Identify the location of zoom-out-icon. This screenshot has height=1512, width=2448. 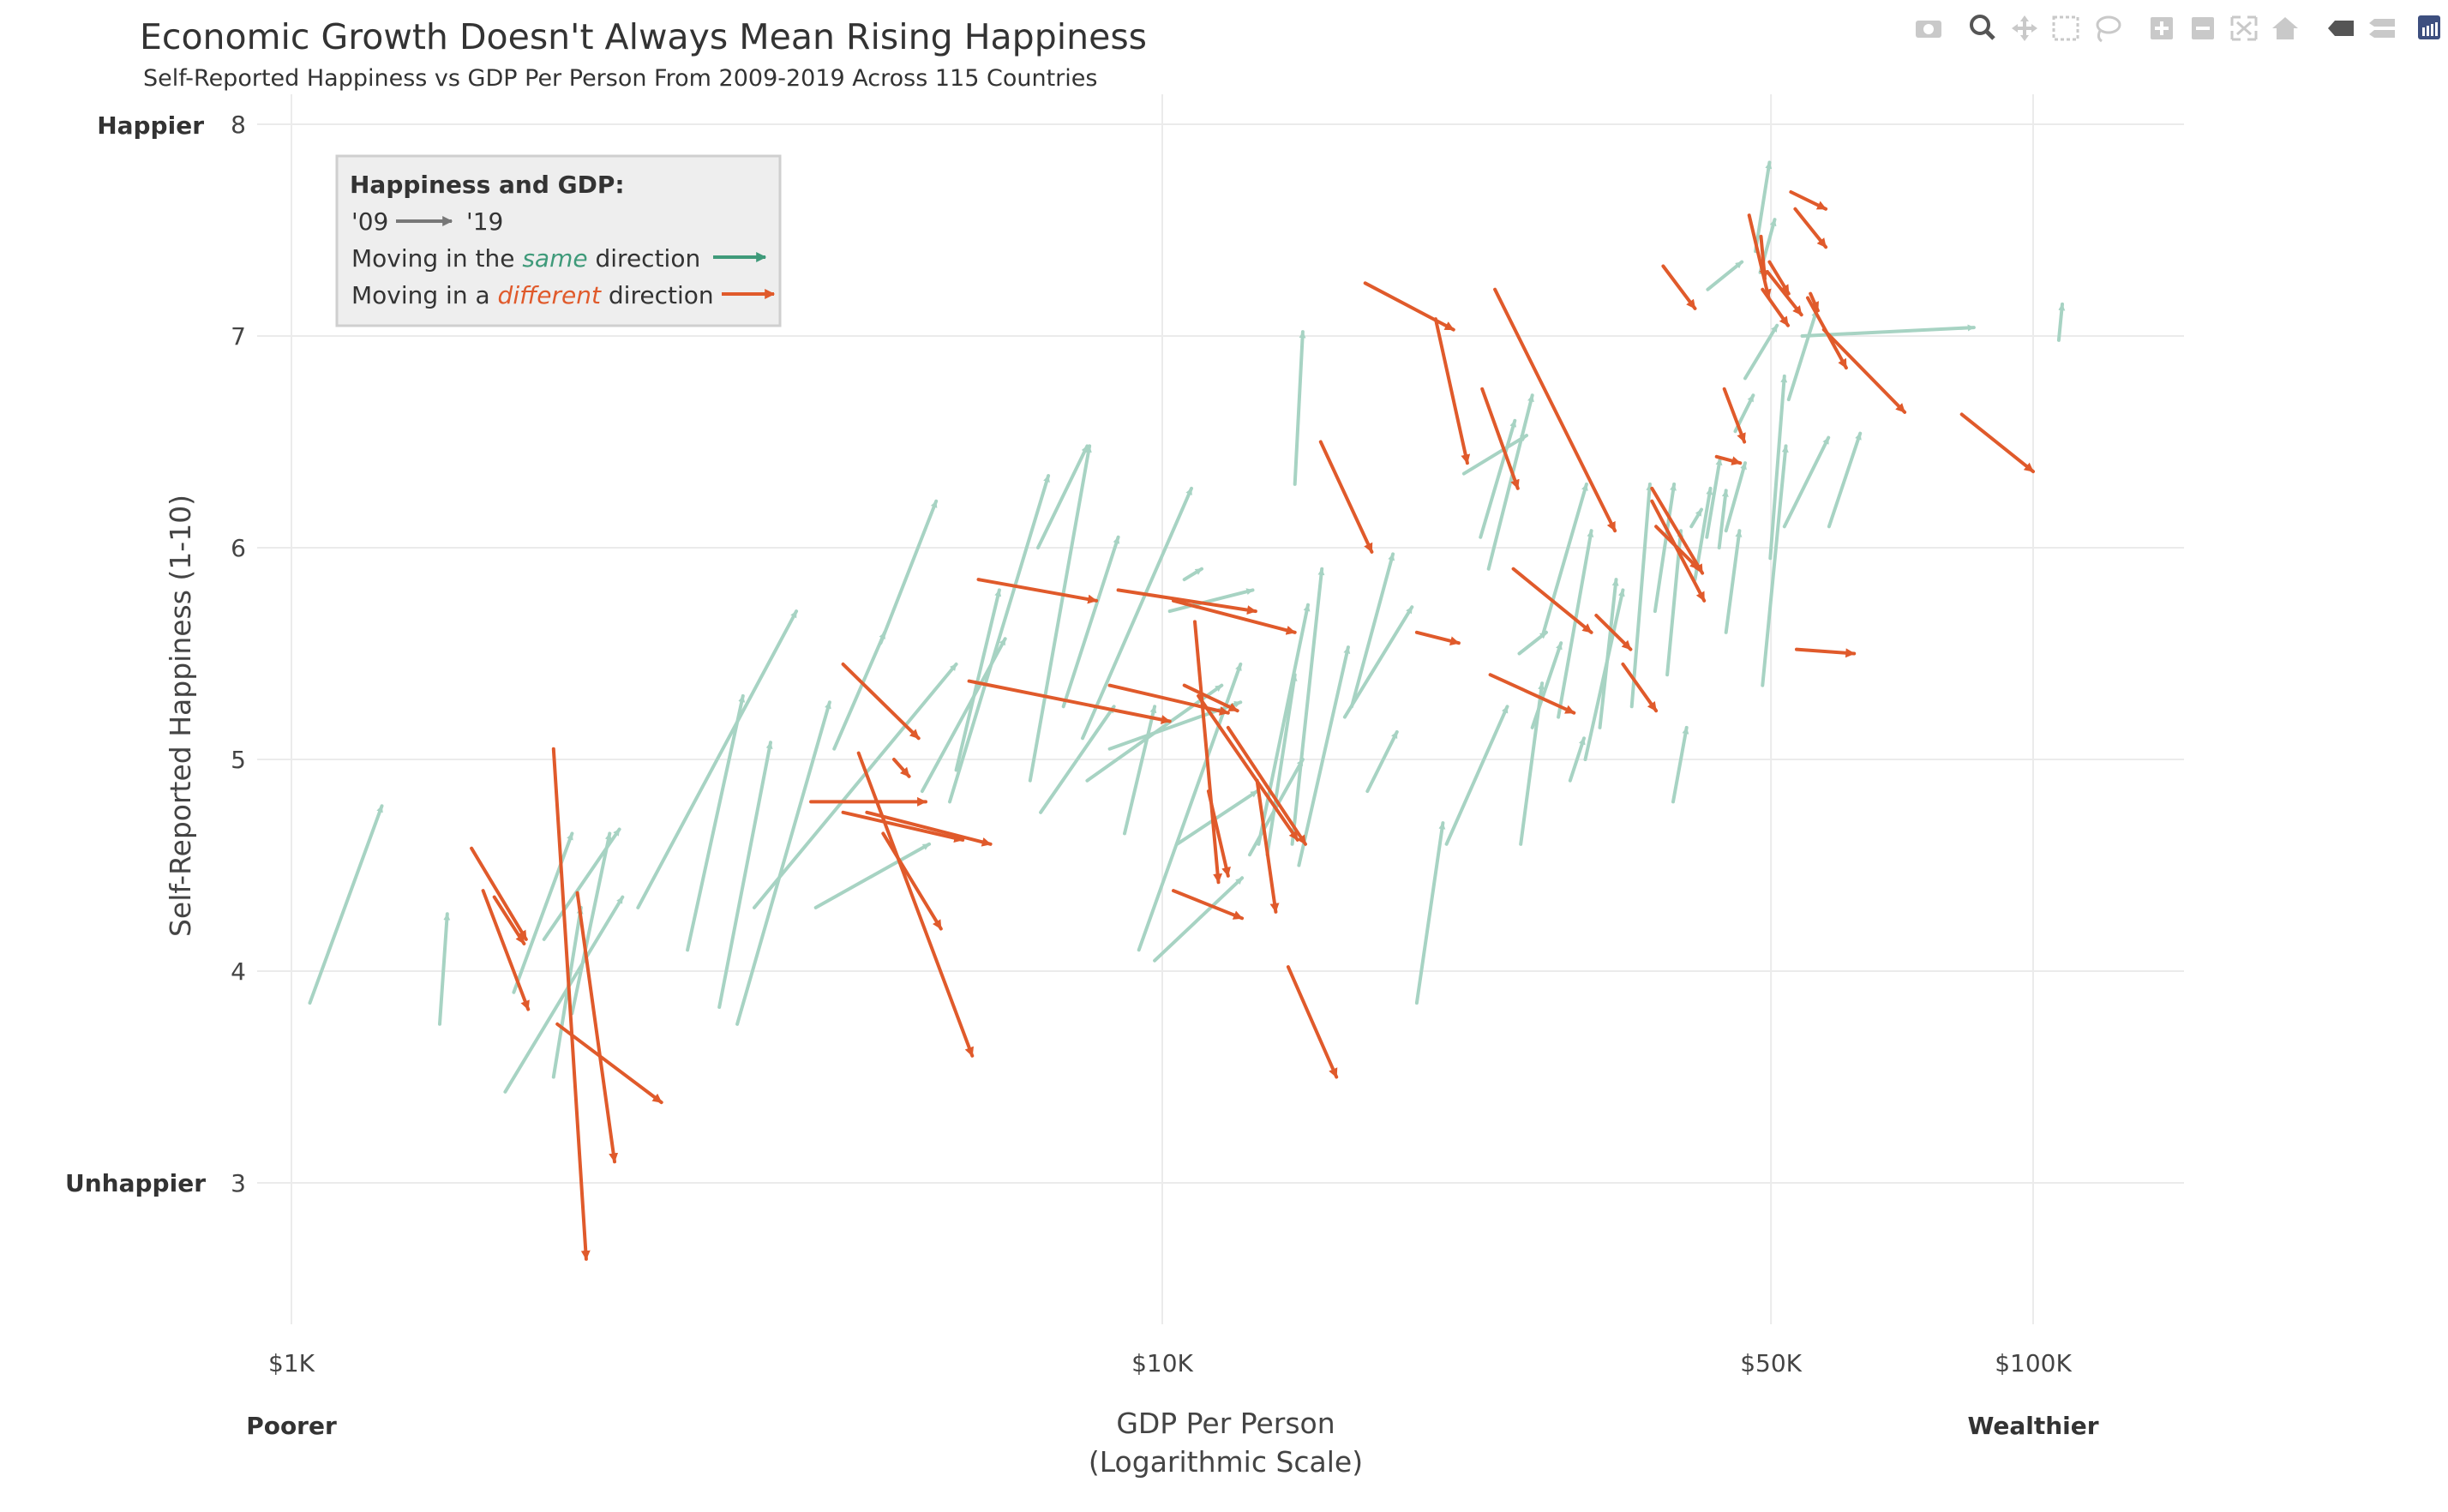
(2203, 28).